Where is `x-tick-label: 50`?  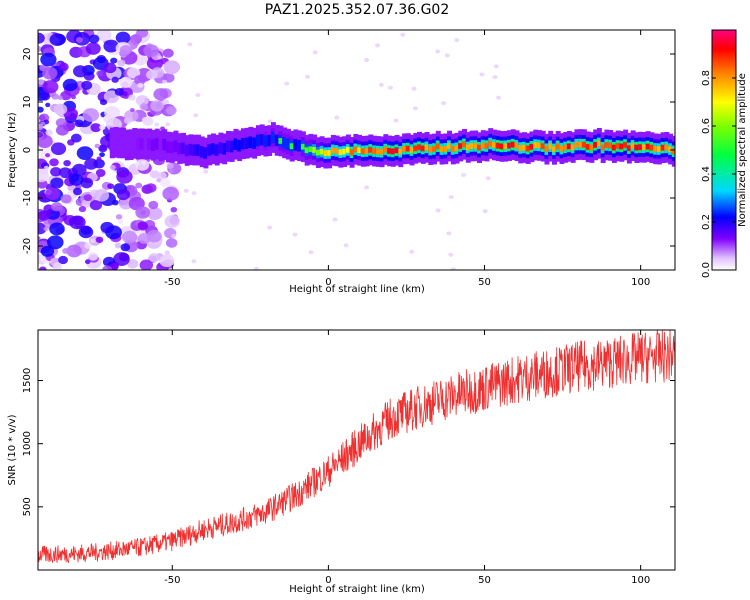
x-tick-label: 50 is located at coordinates (484, 580).